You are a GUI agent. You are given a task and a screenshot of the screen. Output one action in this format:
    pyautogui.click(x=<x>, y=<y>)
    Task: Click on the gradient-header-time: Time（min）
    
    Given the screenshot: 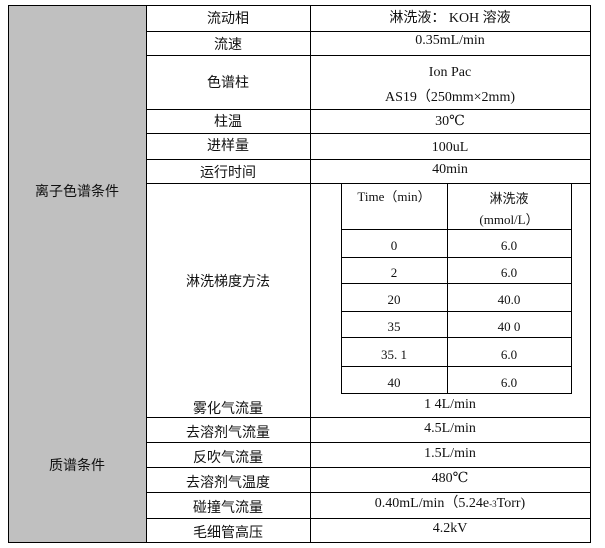 What is the action you would take?
    pyautogui.click(x=394, y=196)
    